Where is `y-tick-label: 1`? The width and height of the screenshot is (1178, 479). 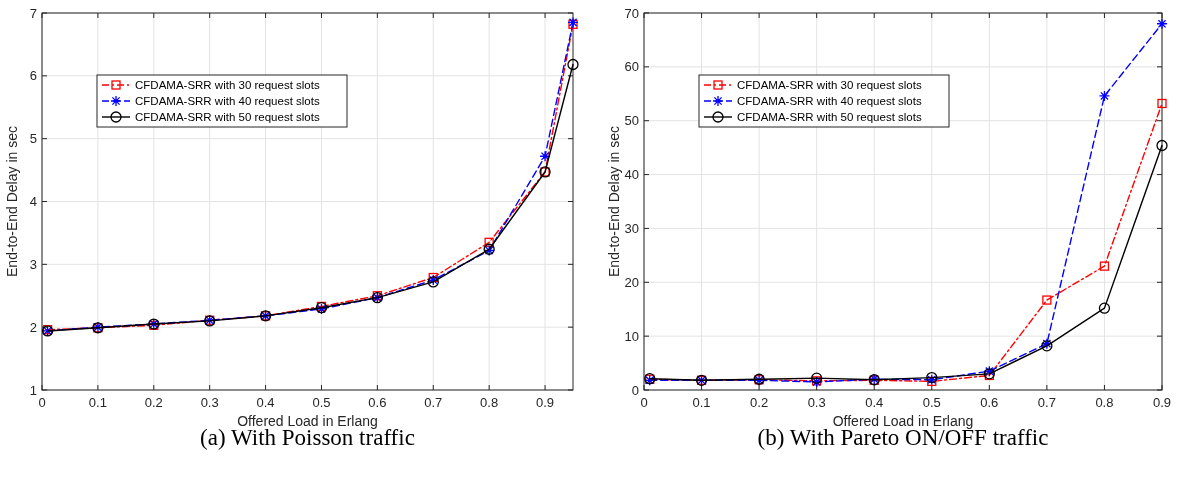 y-tick-label: 1 is located at coordinates (33, 390).